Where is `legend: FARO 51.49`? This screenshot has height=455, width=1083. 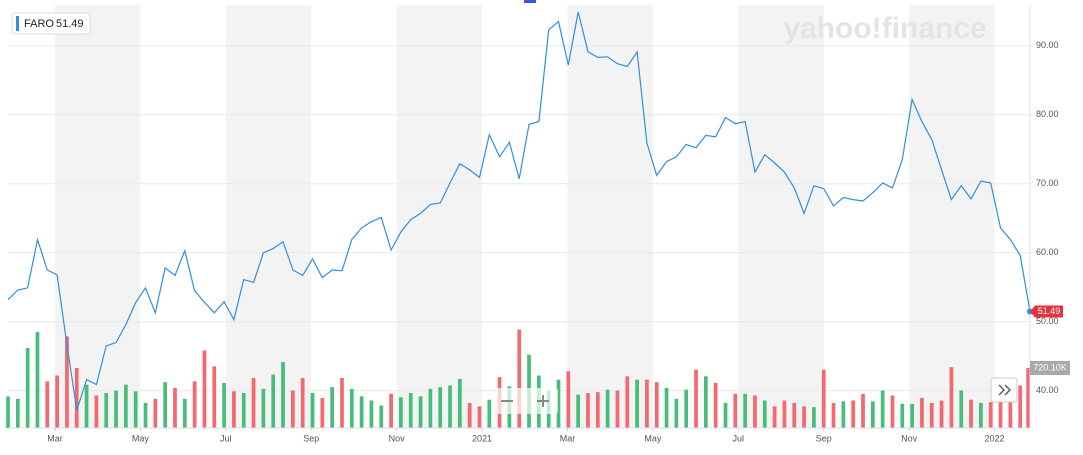
legend: FARO 51.49 is located at coordinates (51, 23).